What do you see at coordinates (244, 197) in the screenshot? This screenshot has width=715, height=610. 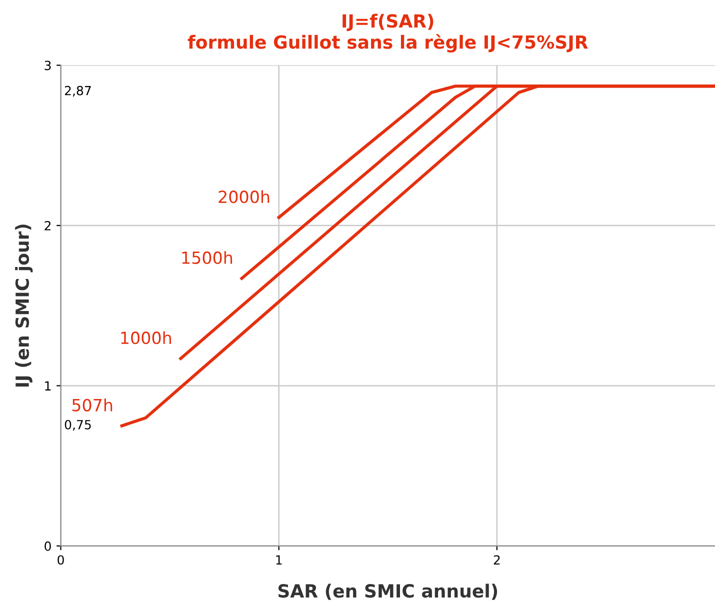 I see `series-label: 2000h` at bounding box center [244, 197].